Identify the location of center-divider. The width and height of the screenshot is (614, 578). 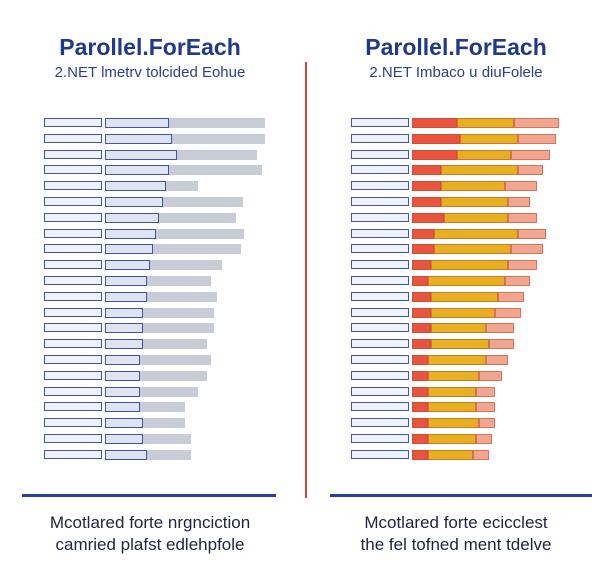
(306, 280).